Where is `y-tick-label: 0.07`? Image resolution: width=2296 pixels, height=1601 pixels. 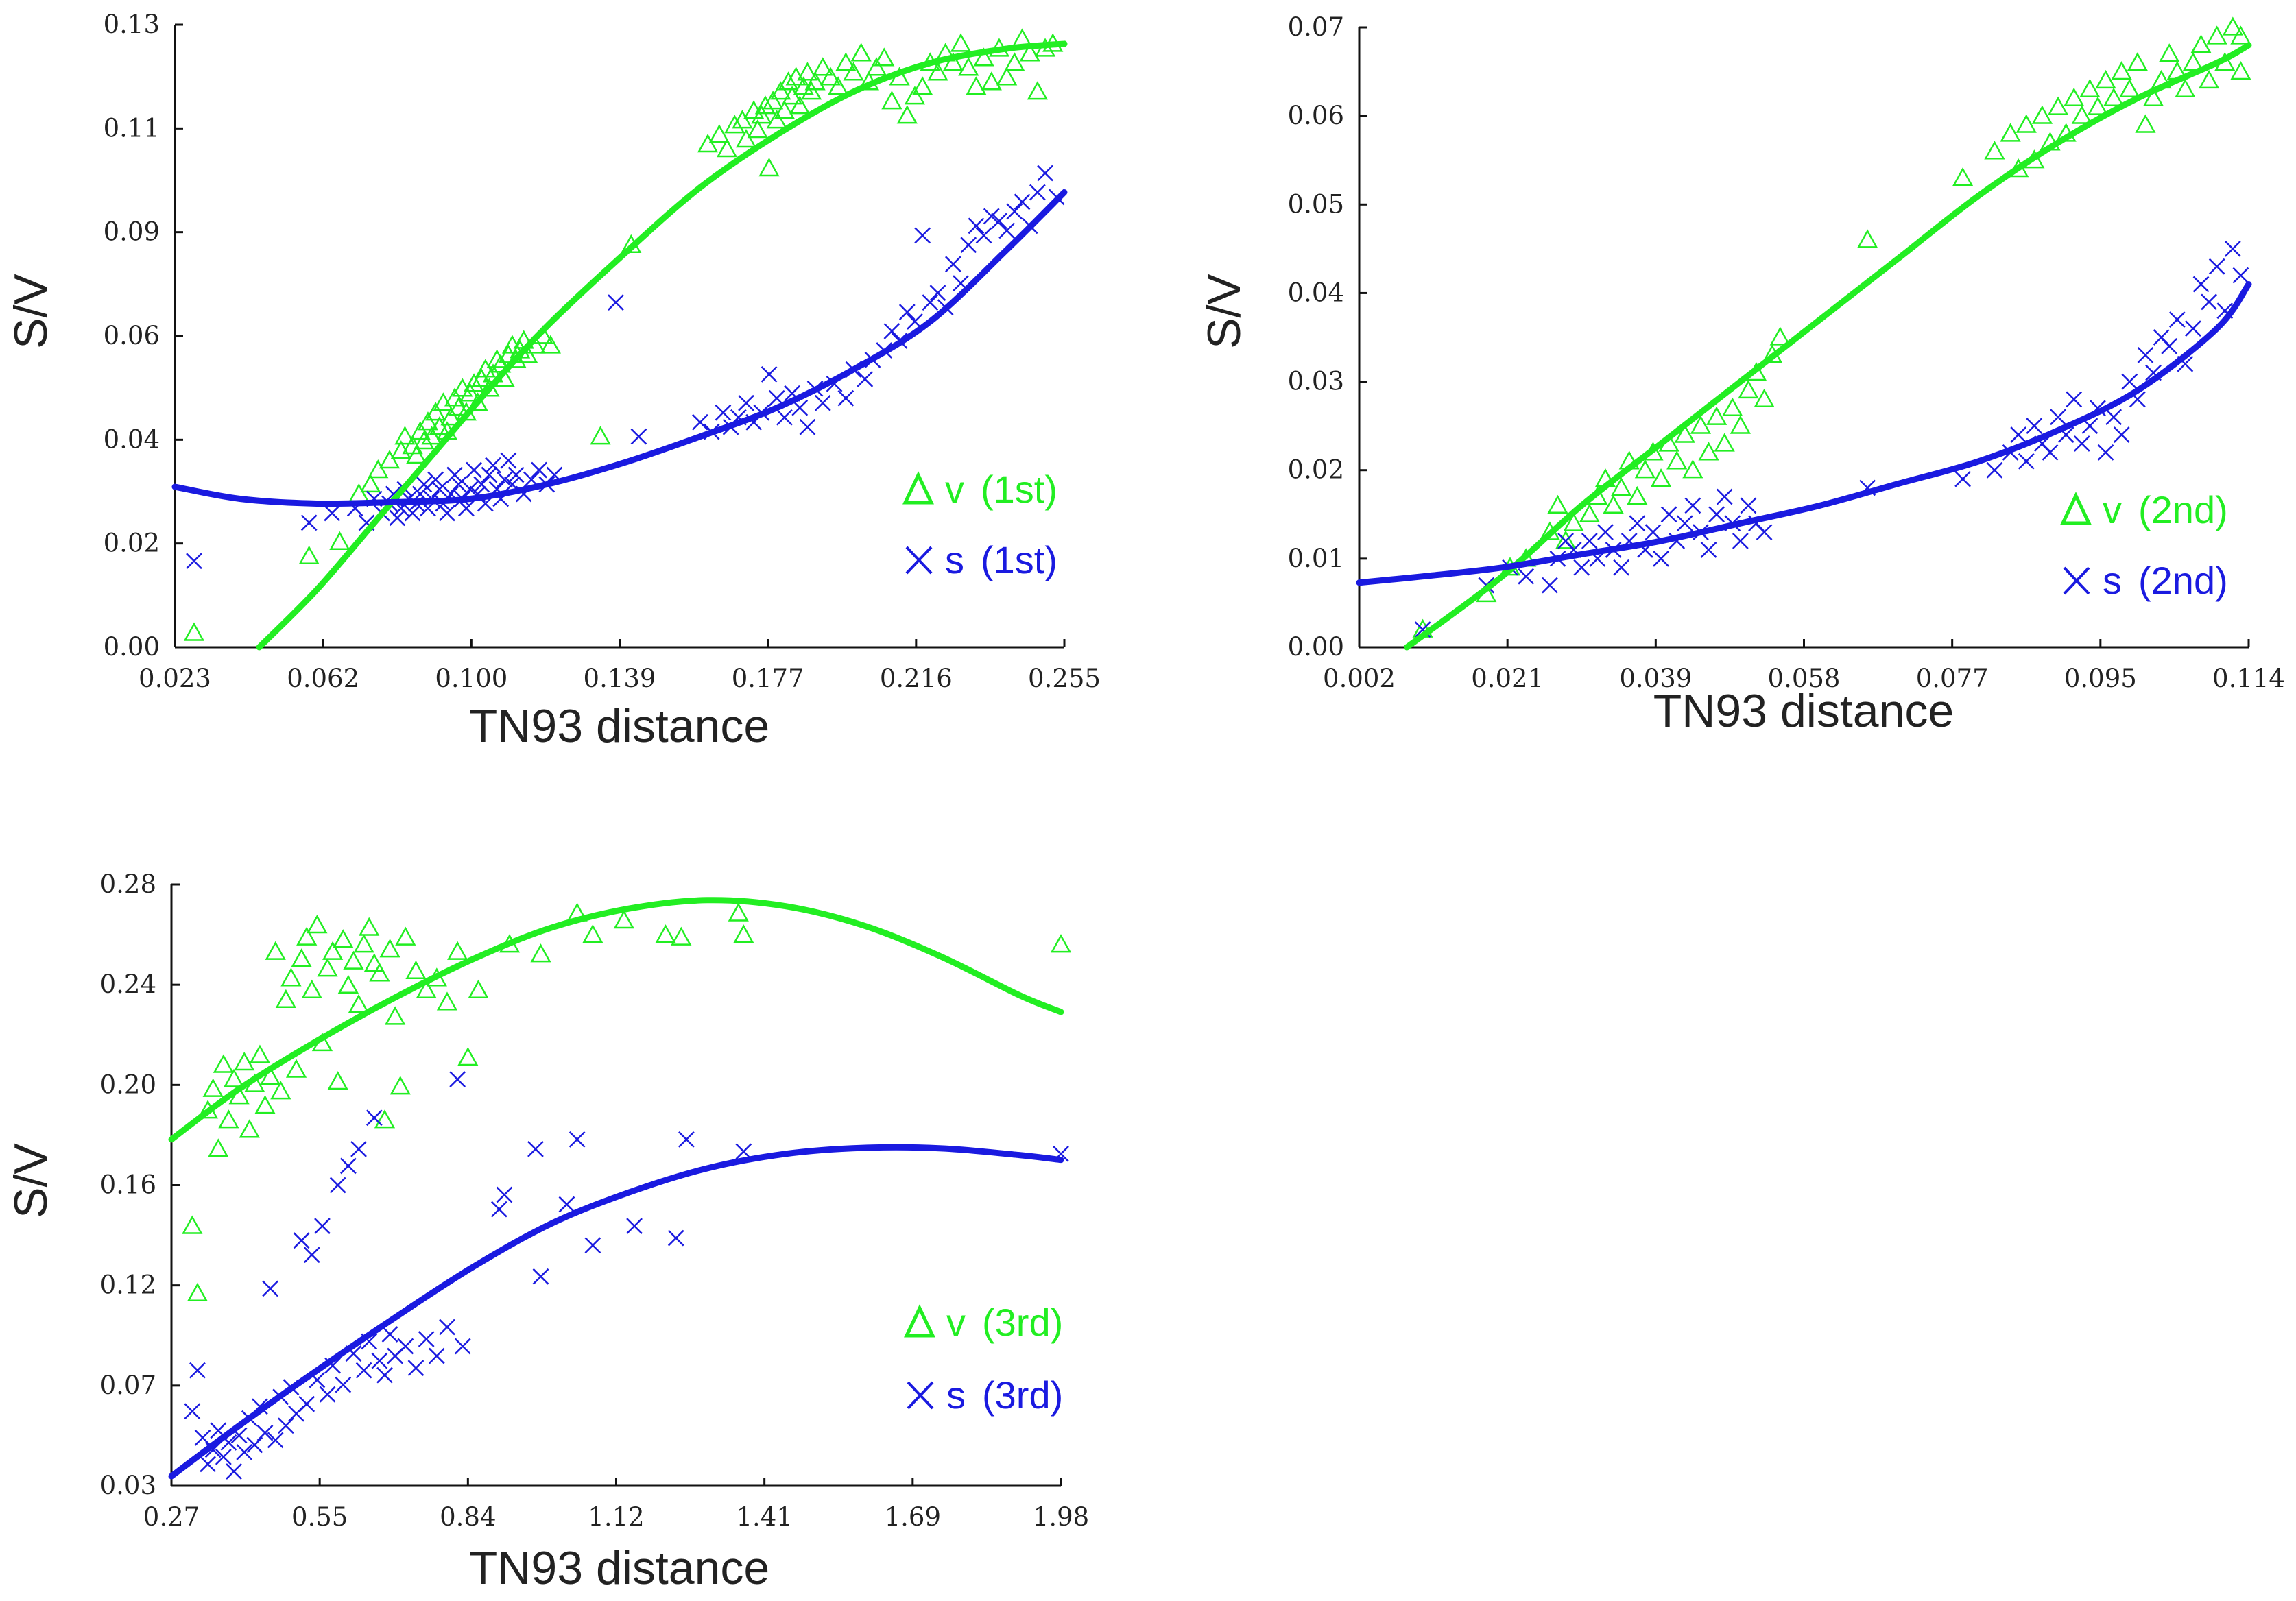 y-tick-label: 0.07 is located at coordinates (128, 1385).